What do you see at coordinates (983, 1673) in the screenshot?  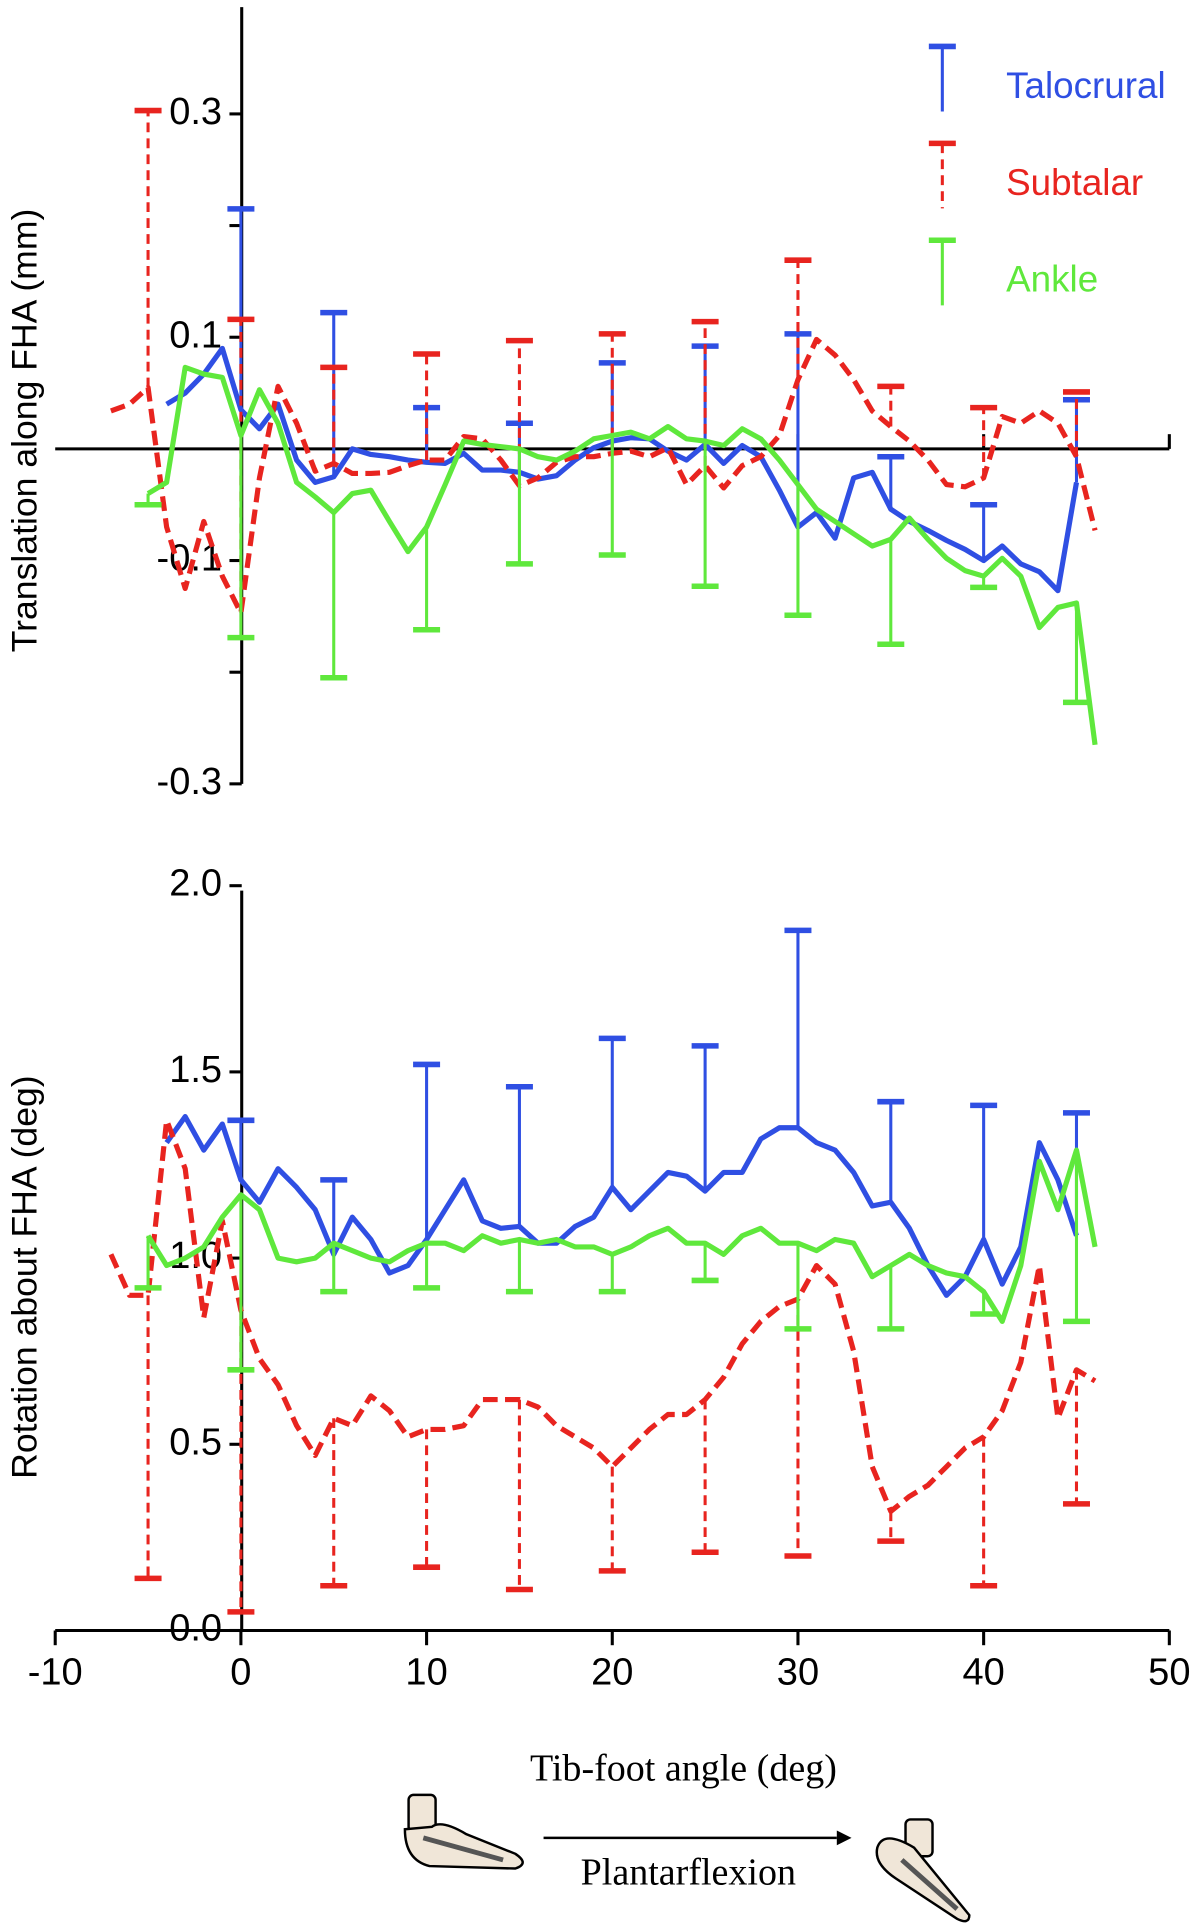 I see `x-tick-label: 40` at bounding box center [983, 1673].